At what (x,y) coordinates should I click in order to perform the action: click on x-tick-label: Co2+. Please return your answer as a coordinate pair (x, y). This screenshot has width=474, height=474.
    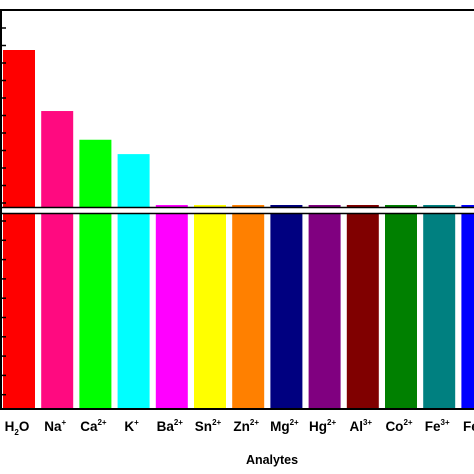
    Looking at the image, I should click on (398, 426).